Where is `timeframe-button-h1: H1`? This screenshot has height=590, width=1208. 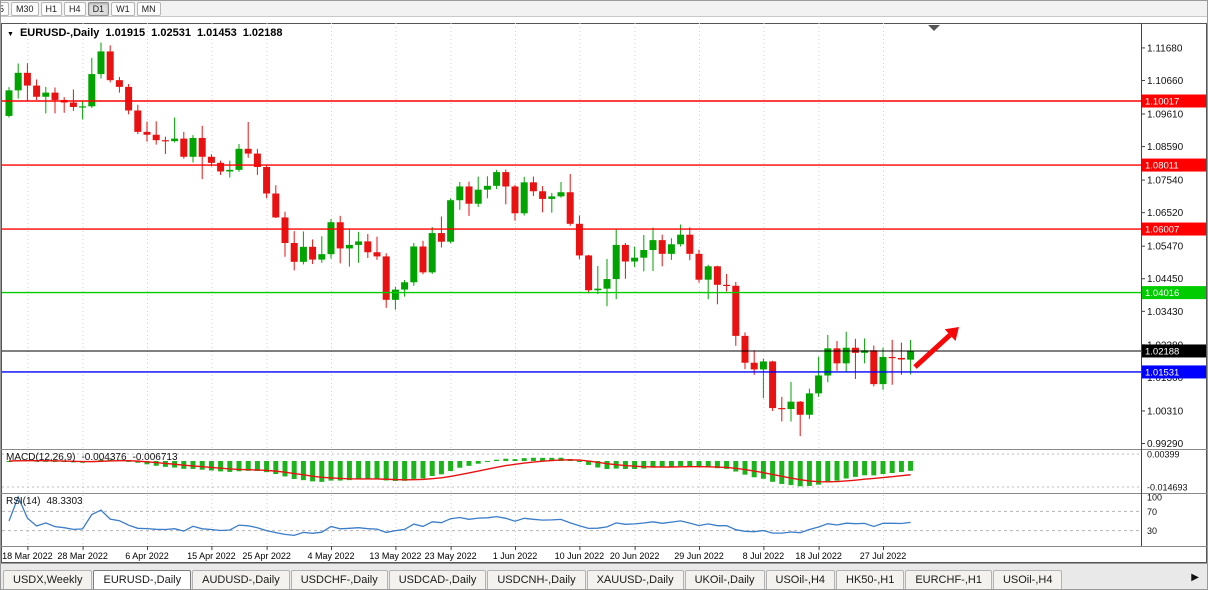
timeframe-button-h1: H1 is located at coordinates (51, 8).